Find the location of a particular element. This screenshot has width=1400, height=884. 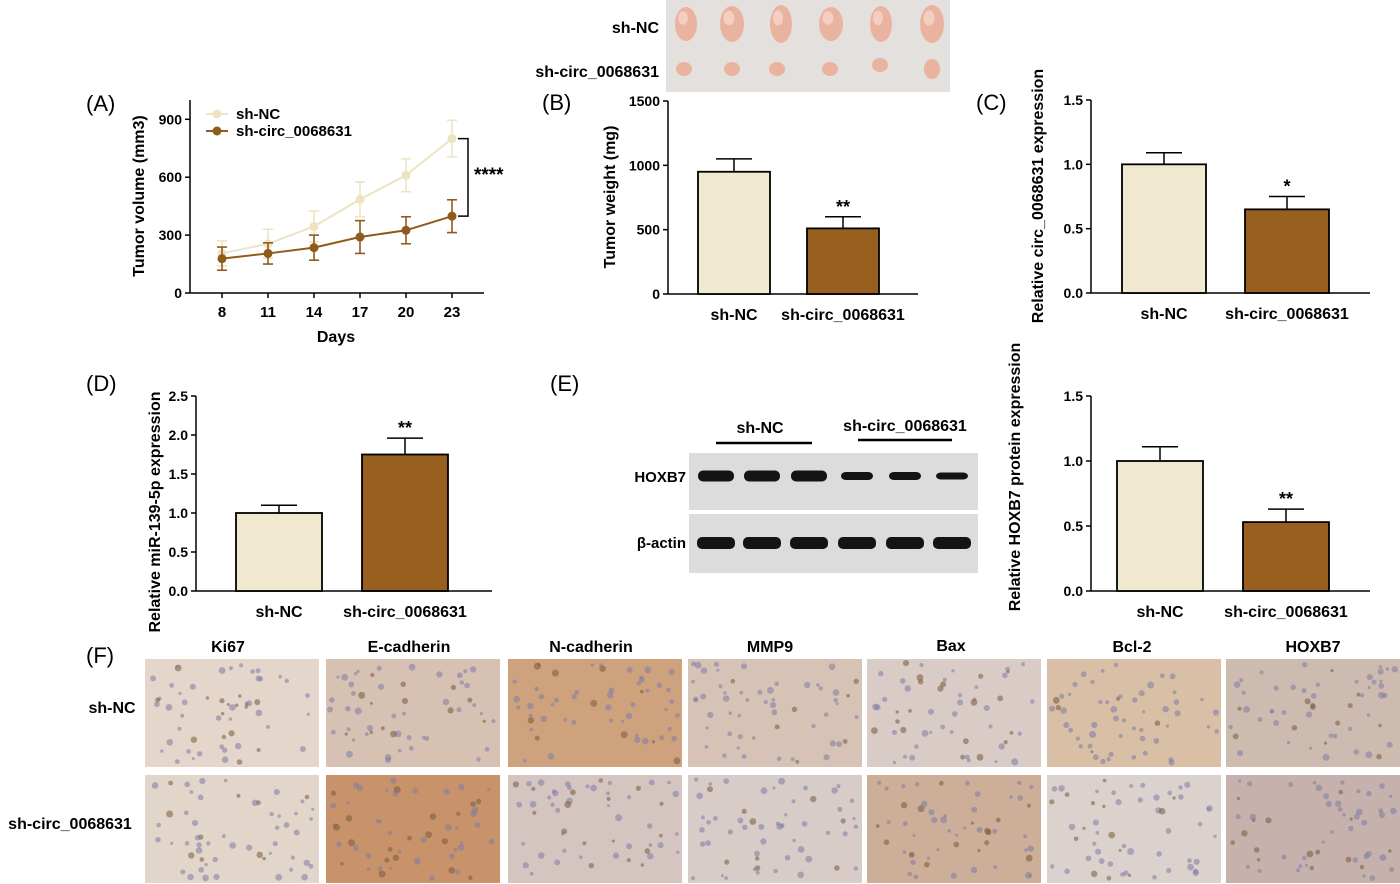

y-tick-label: 1.5 is located at coordinates (179, 474).